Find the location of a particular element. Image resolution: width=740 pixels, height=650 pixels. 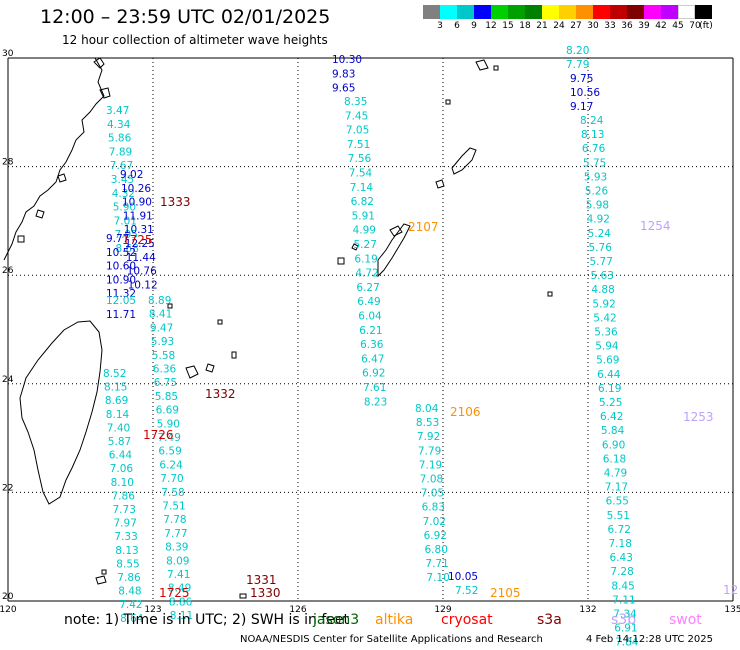

wave-height-value: 5.27 is located at coordinates (365, 245).